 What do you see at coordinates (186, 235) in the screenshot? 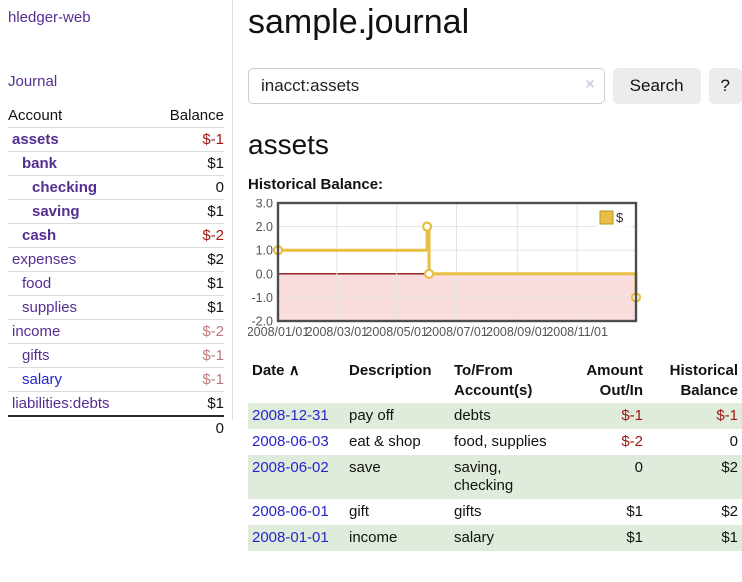
I see `account-balance: $-2` at bounding box center [186, 235].